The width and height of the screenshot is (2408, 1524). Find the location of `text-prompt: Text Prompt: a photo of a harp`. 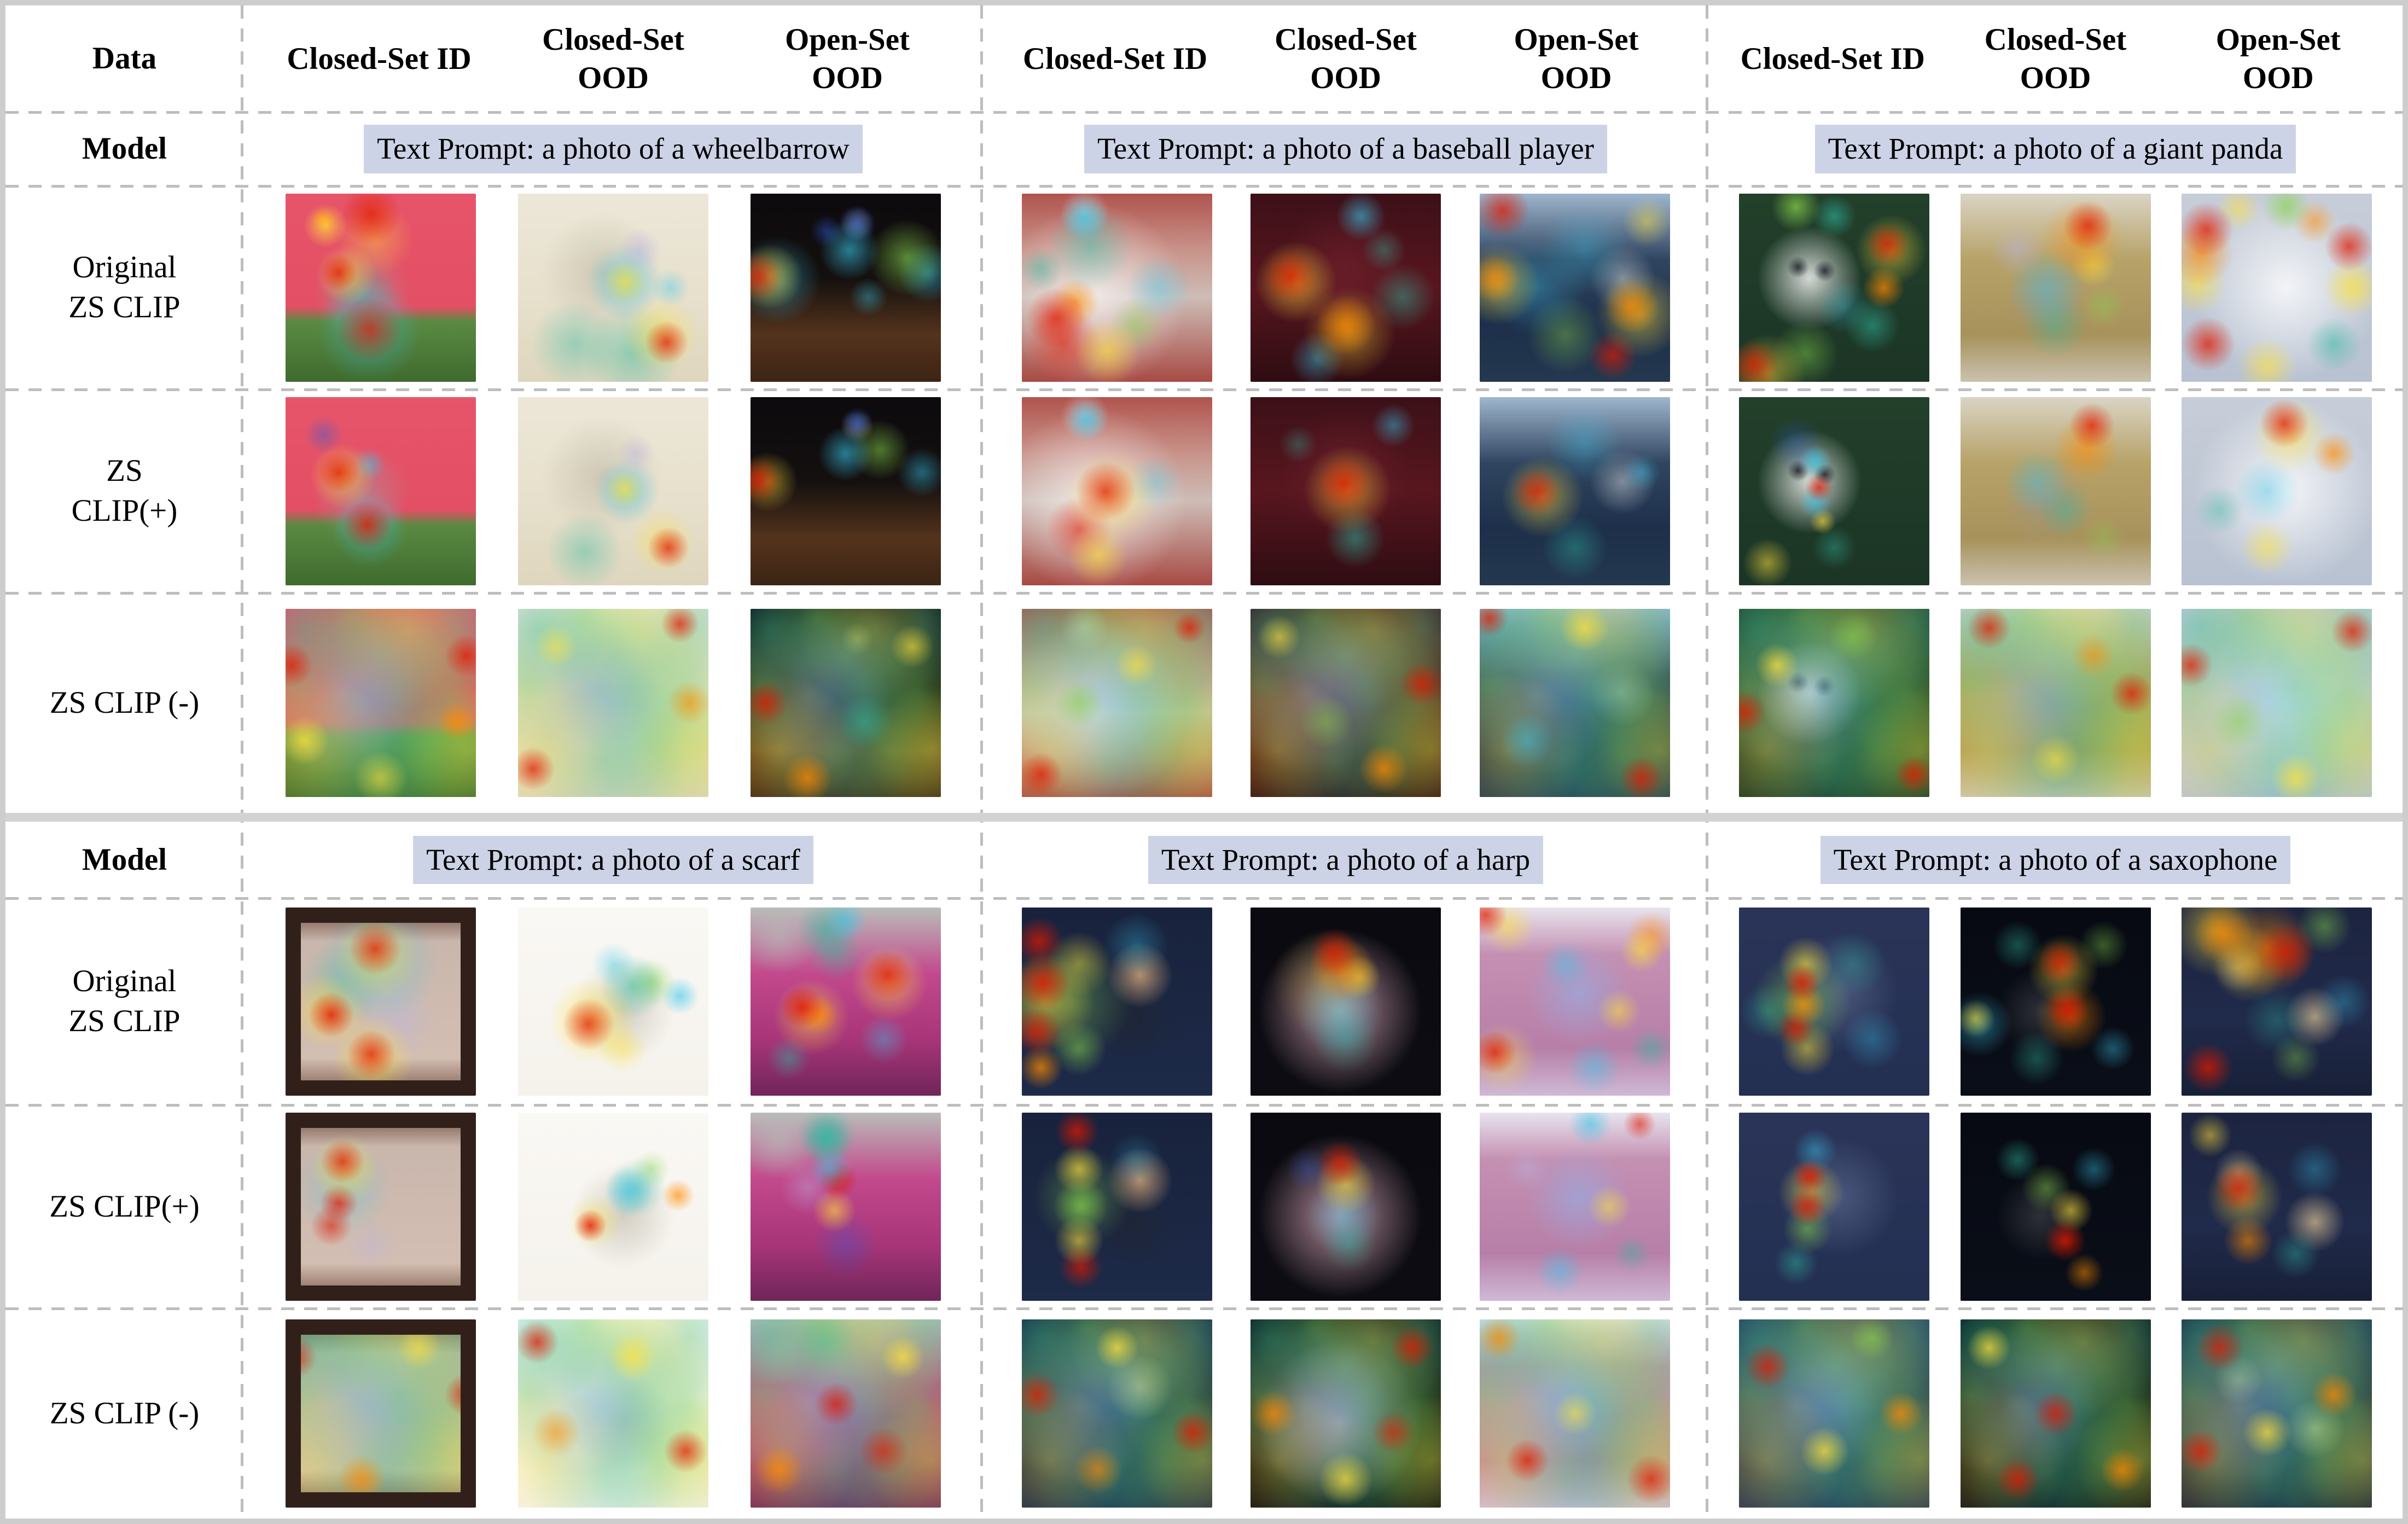

text-prompt: Text Prompt: a photo of a harp is located at coordinates (1346, 860).